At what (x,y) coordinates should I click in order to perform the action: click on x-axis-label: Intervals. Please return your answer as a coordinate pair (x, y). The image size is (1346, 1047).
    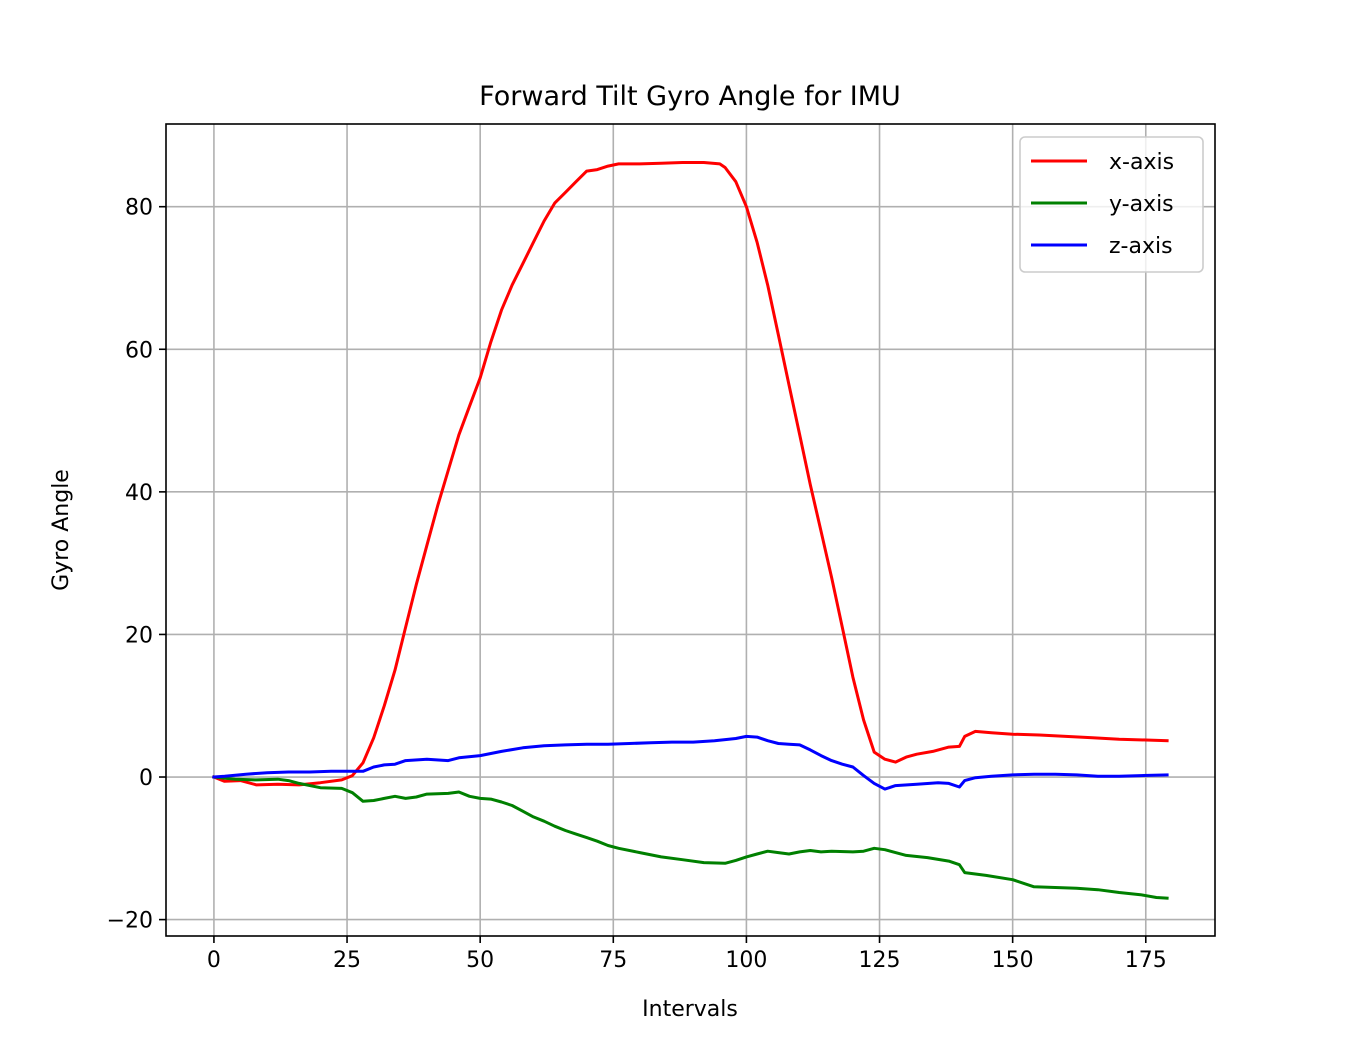
    Looking at the image, I should click on (690, 1009).